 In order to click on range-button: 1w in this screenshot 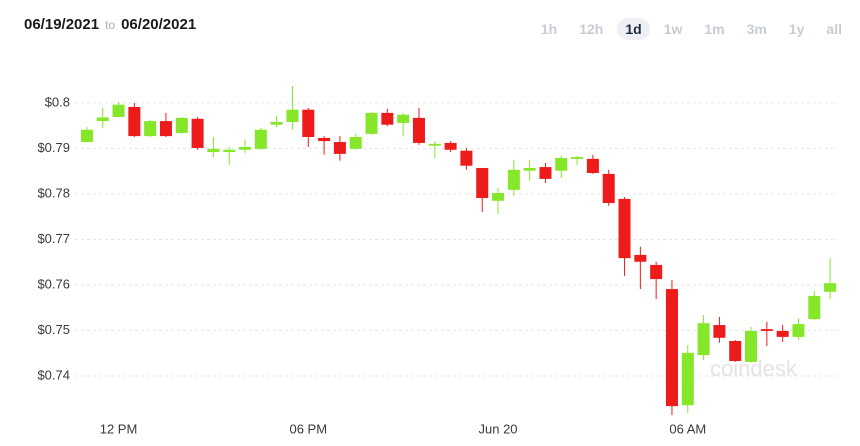, I will do `click(673, 29)`.